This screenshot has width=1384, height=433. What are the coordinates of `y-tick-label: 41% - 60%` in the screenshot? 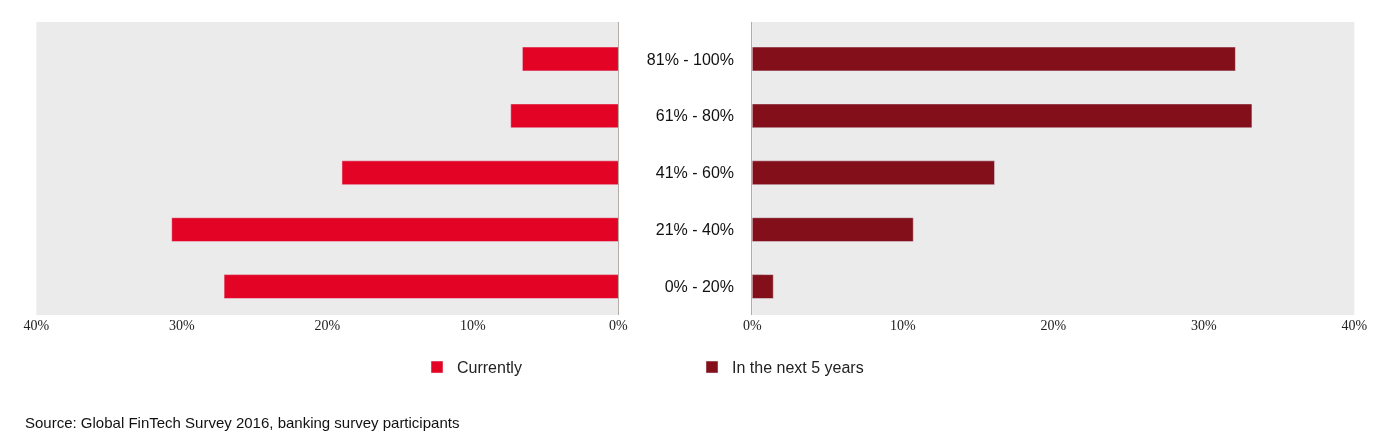 It's located at (695, 173).